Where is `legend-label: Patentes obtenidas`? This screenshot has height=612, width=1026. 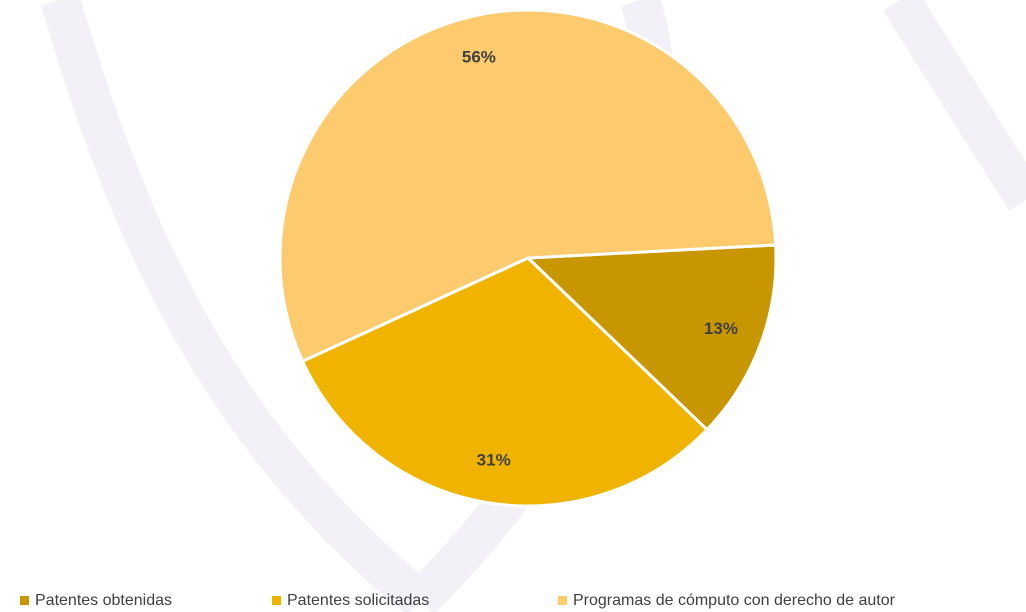
legend-label: Patentes obtenidas is located at coordinates (103, 600).